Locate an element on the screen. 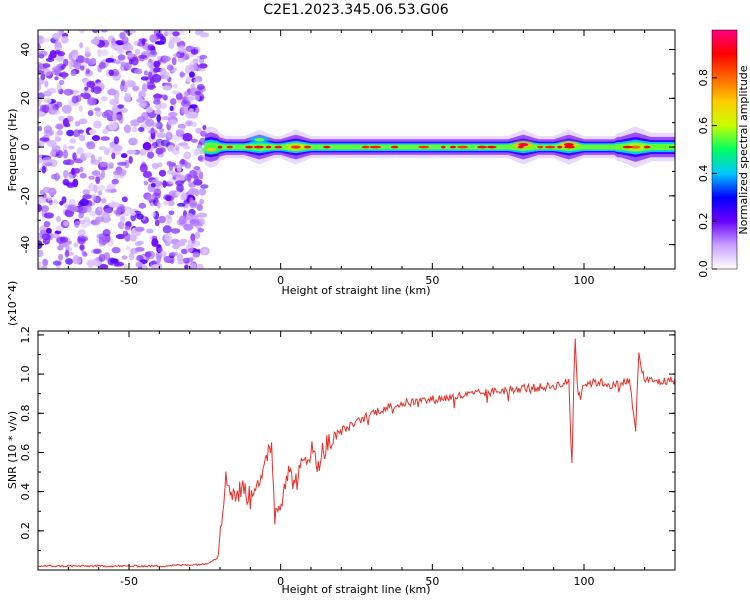 This screenshot has height=600, width=750. colorbar-tick-label: 0.8 is located at coordinates (703, 78).